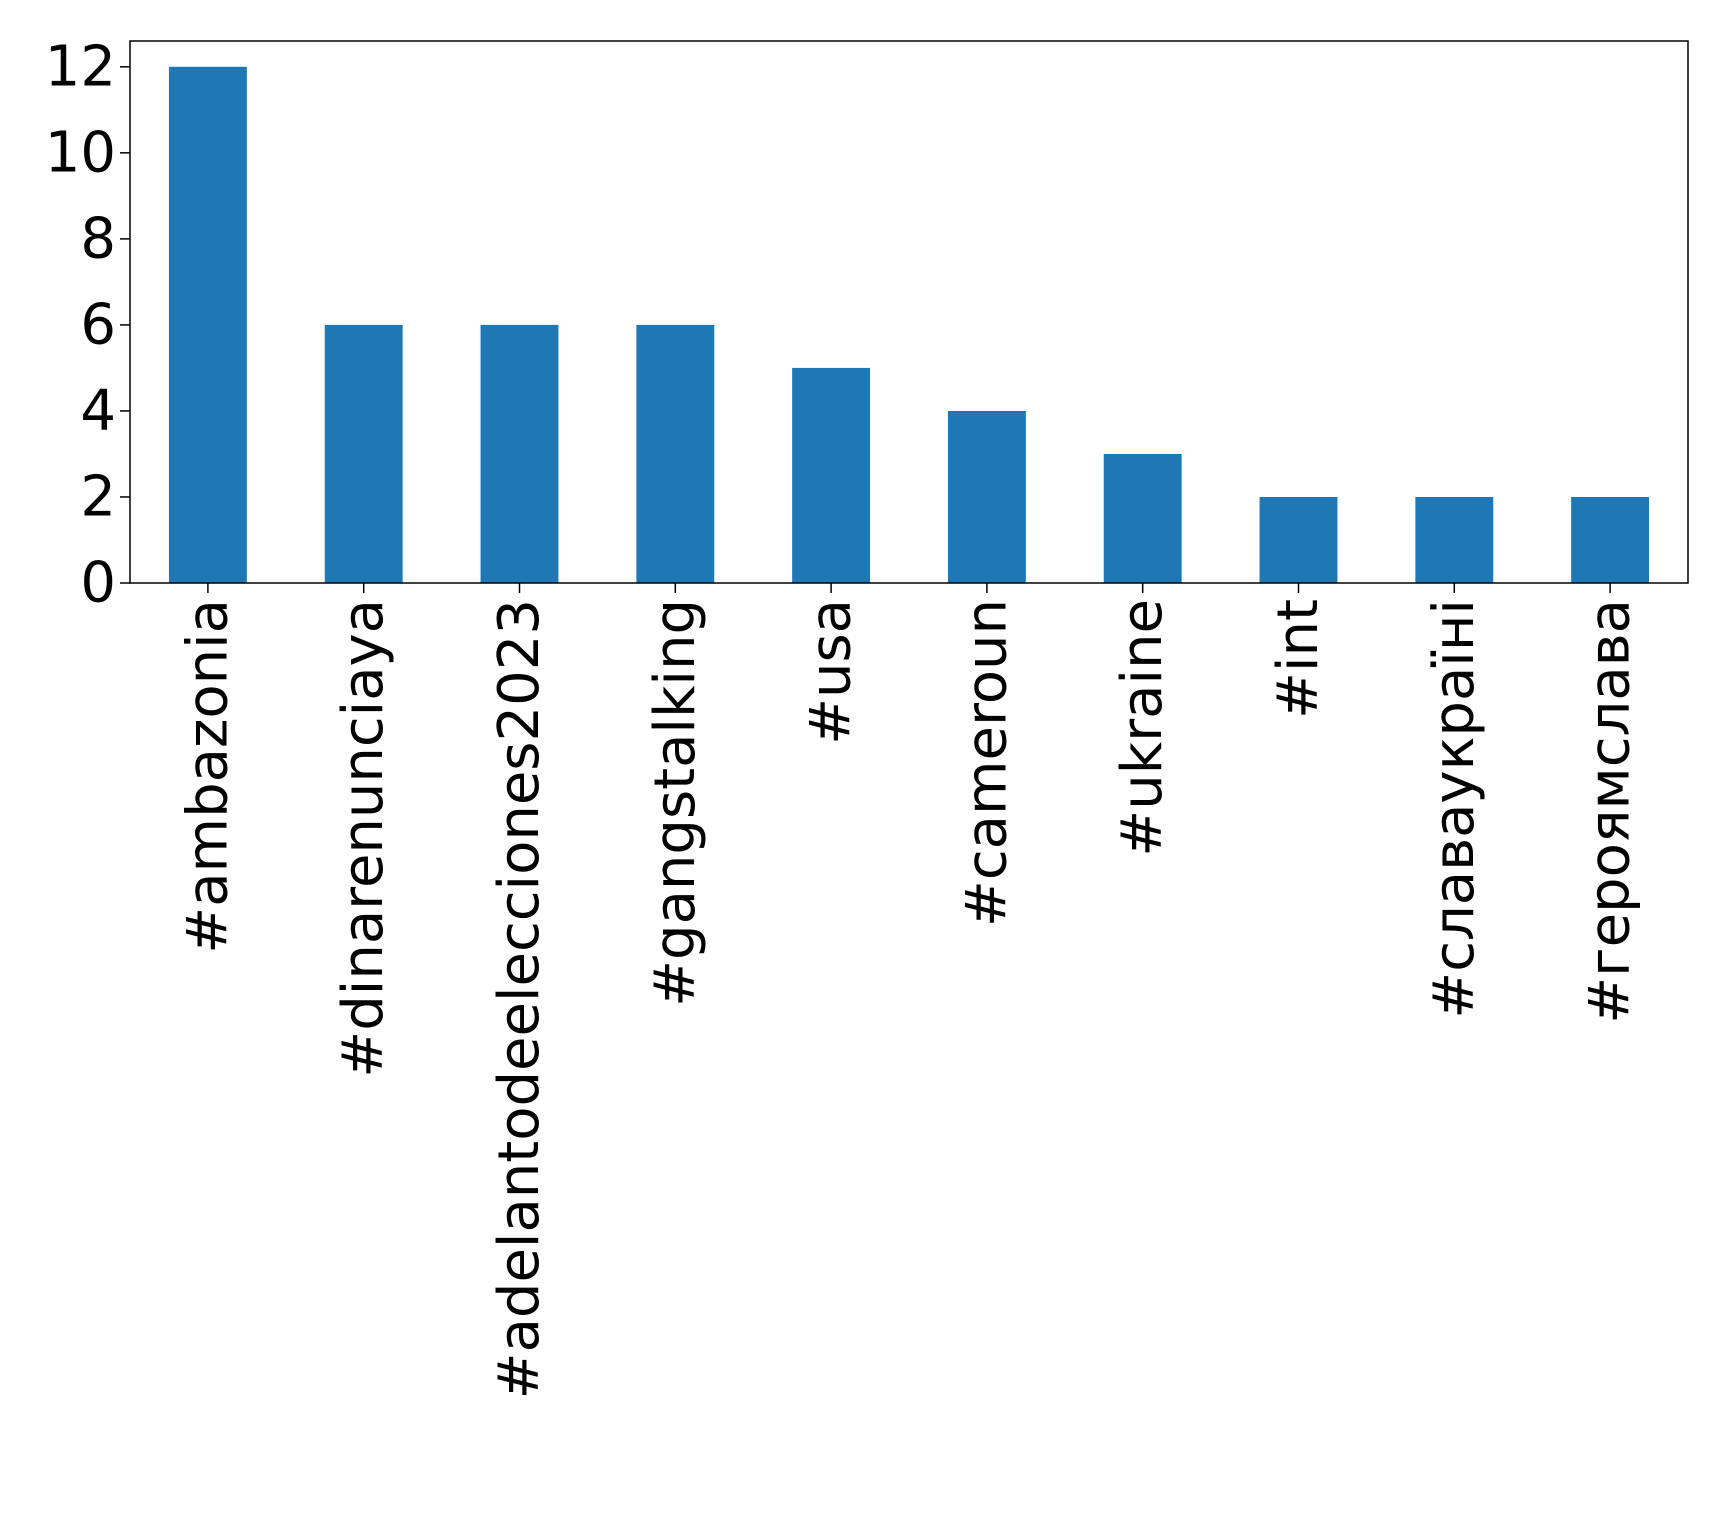  What do you see at coordinates (1298, 659) in the screenshot?
I see `x-tick-label: #int` at bounding box center [1298, 659].